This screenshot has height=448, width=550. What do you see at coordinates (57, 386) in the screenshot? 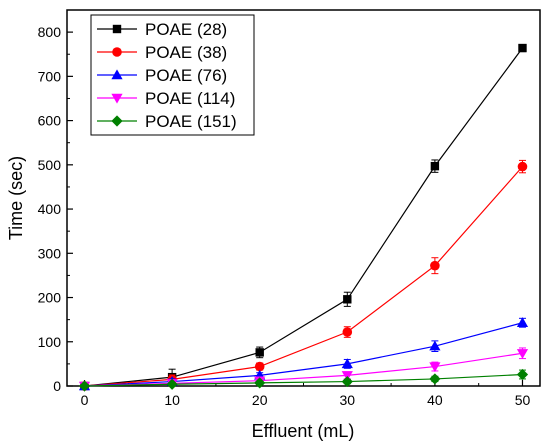
I see `y-tick-label: 0` at bounding box center [57, 386].